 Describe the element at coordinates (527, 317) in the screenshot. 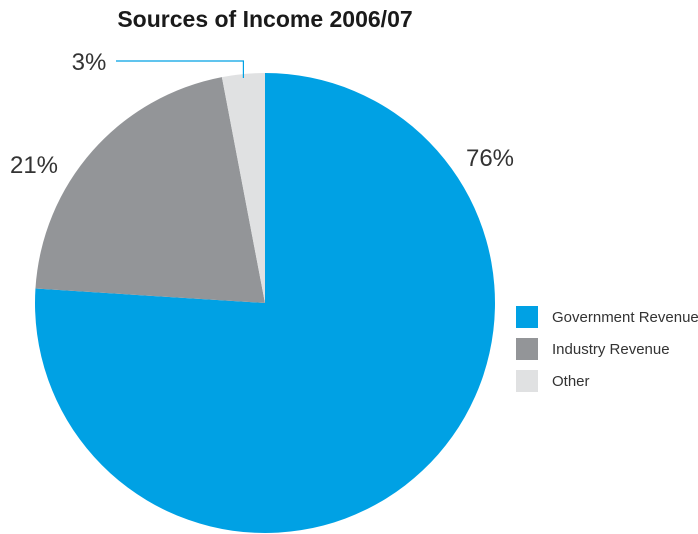

I see `legend-swatch-government-revenue` at that location.